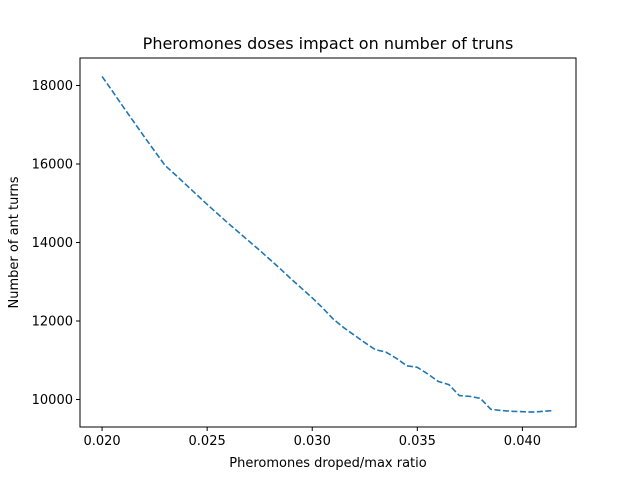 This screenshot has height=480, width=640. Describe the element at coordinates (417, 441) in the screenshot. I see `x-tick-label: 0.035` at that location.